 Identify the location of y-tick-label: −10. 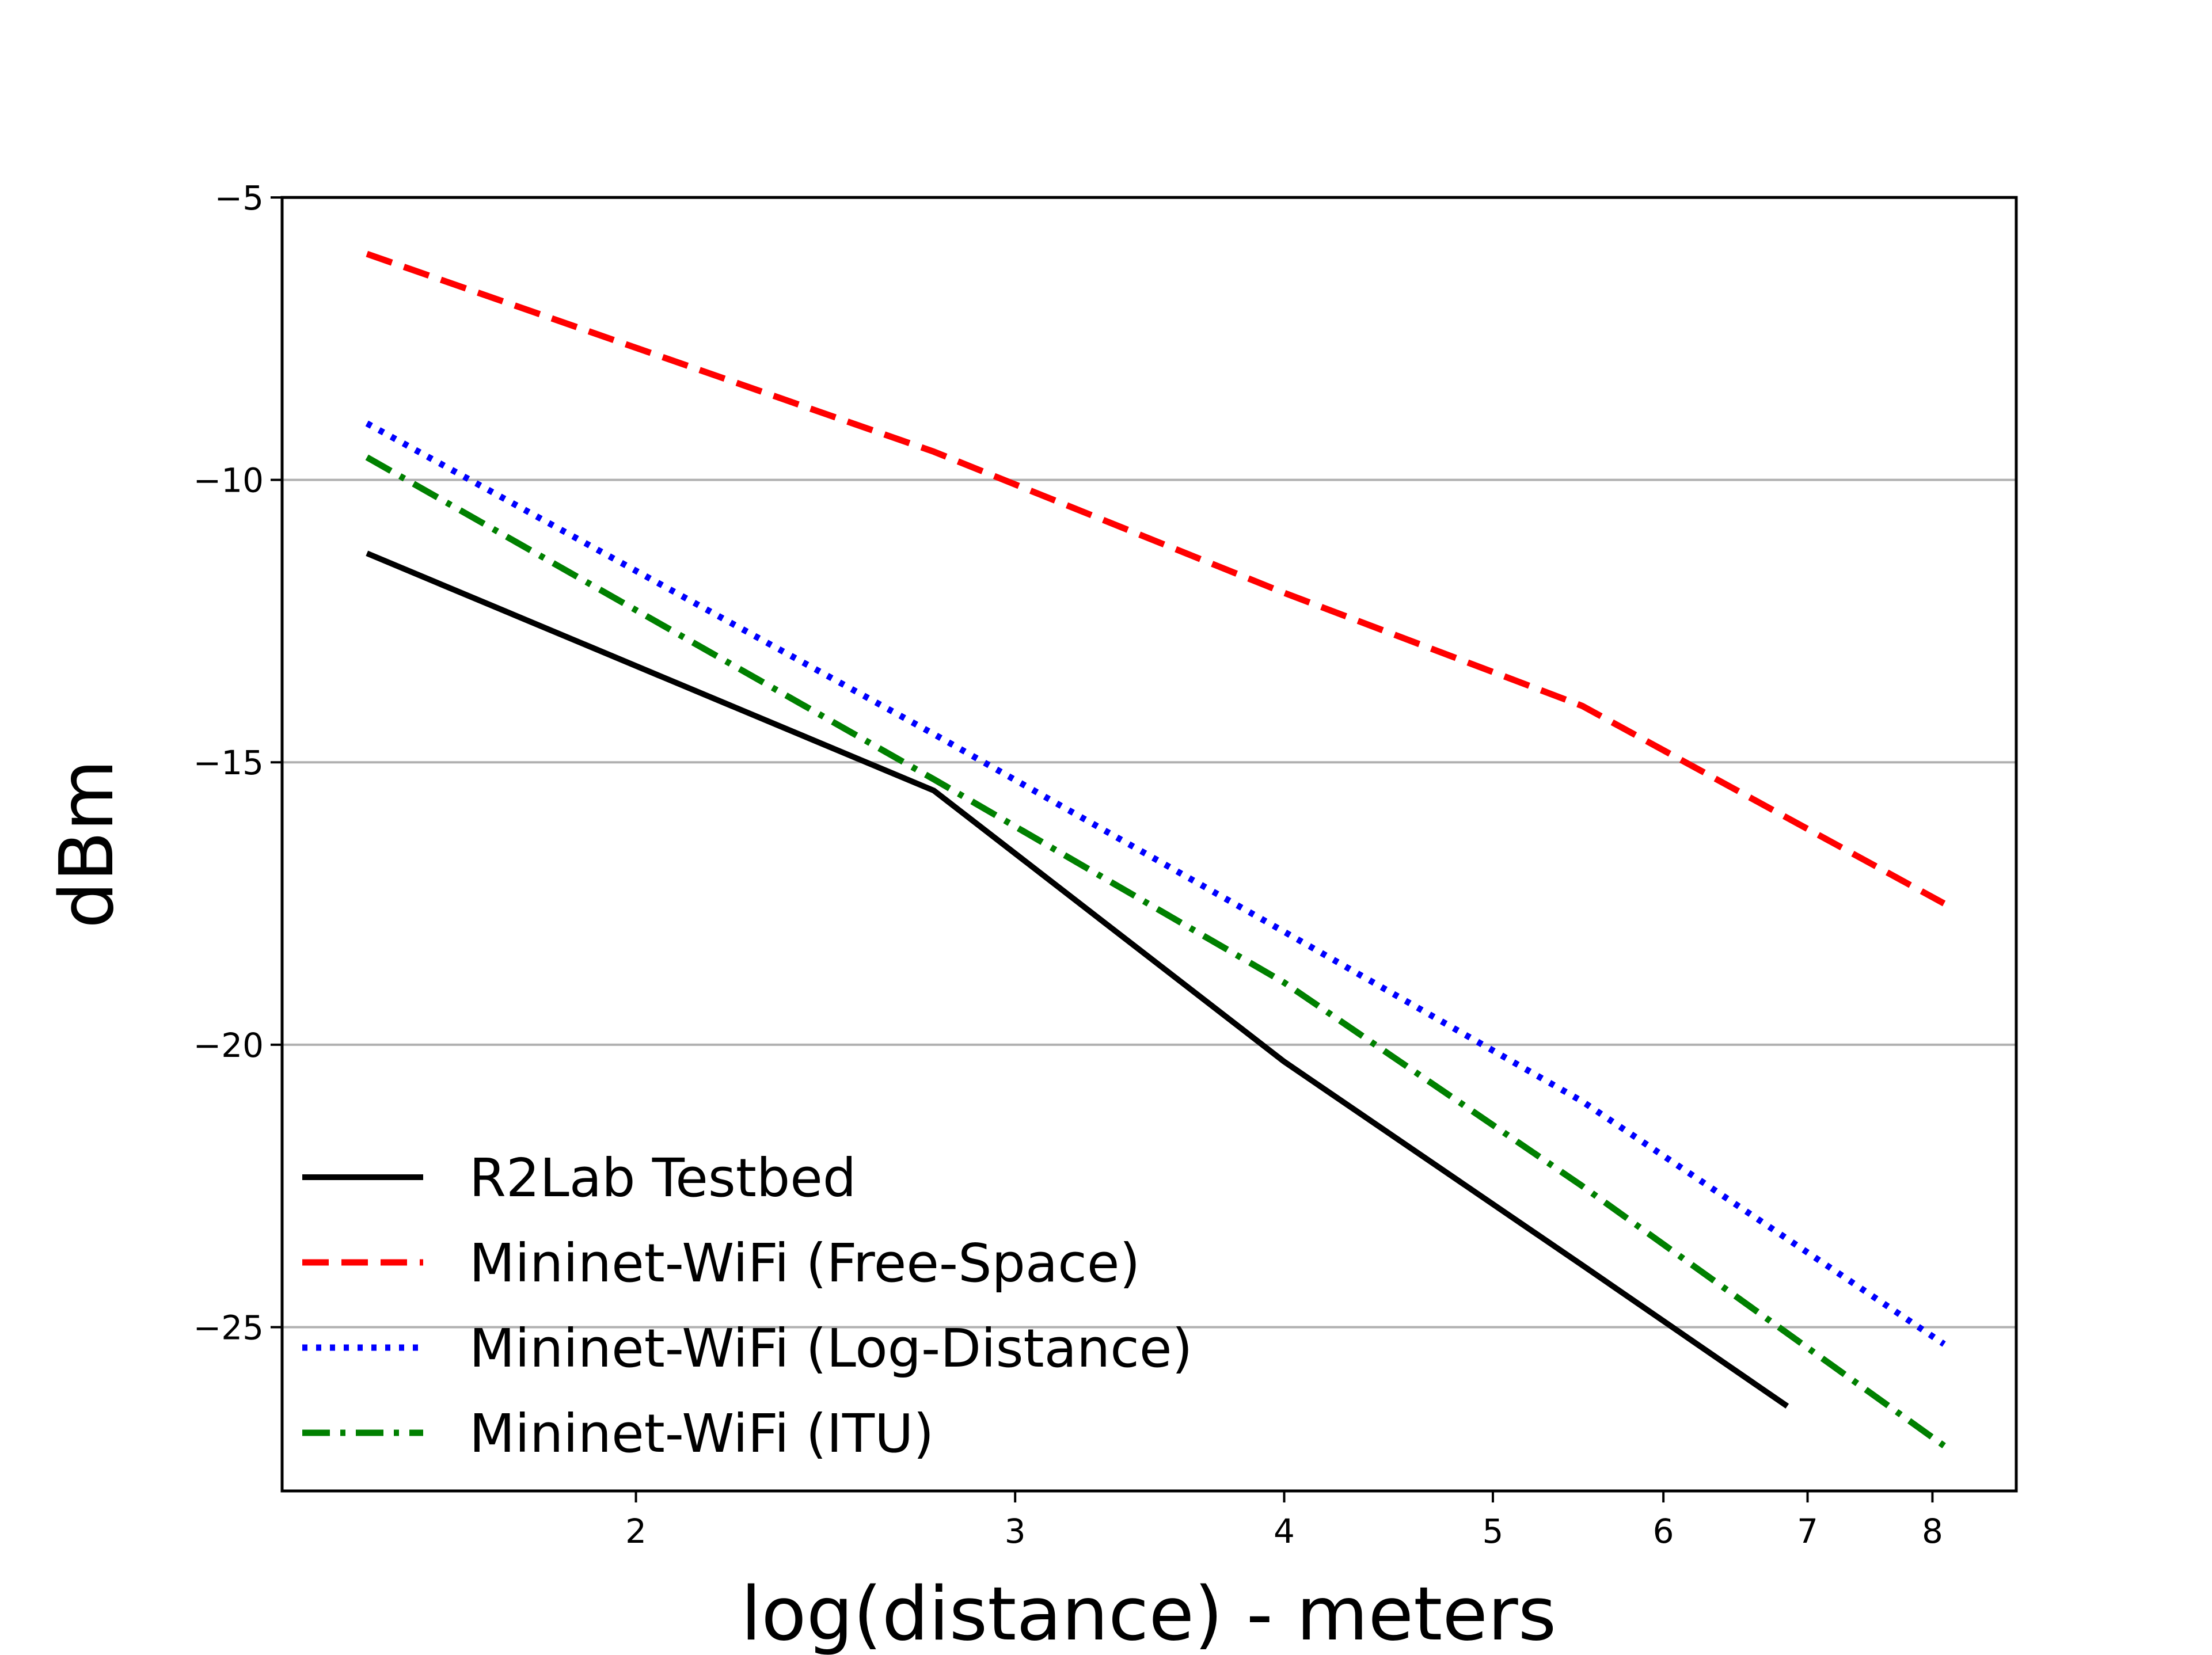
(228, 480).